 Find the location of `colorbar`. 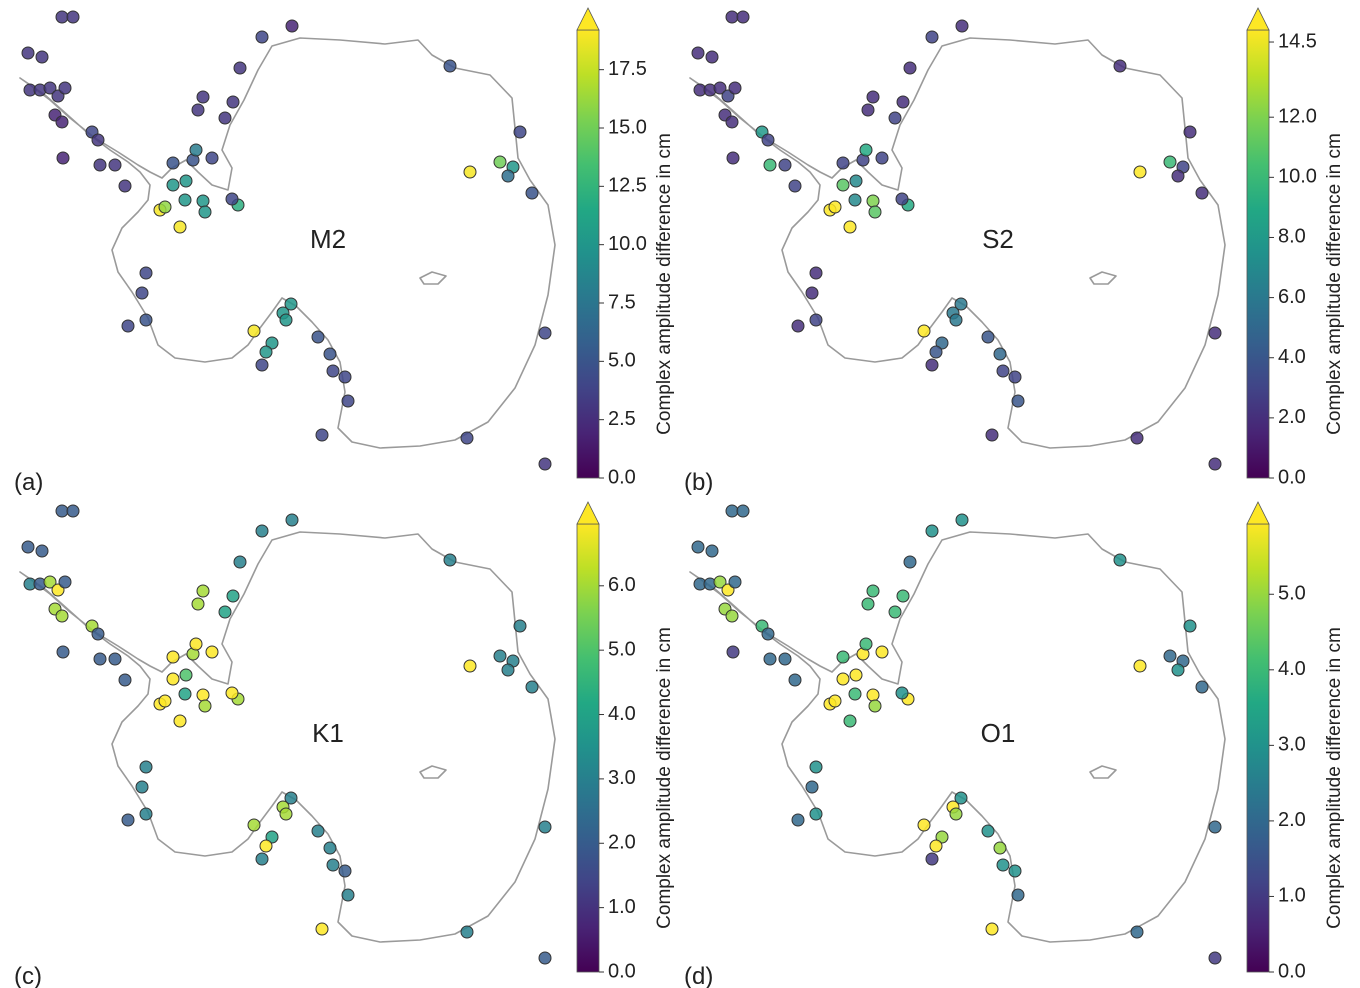

colorbar is located at coordinates (1258, 254).